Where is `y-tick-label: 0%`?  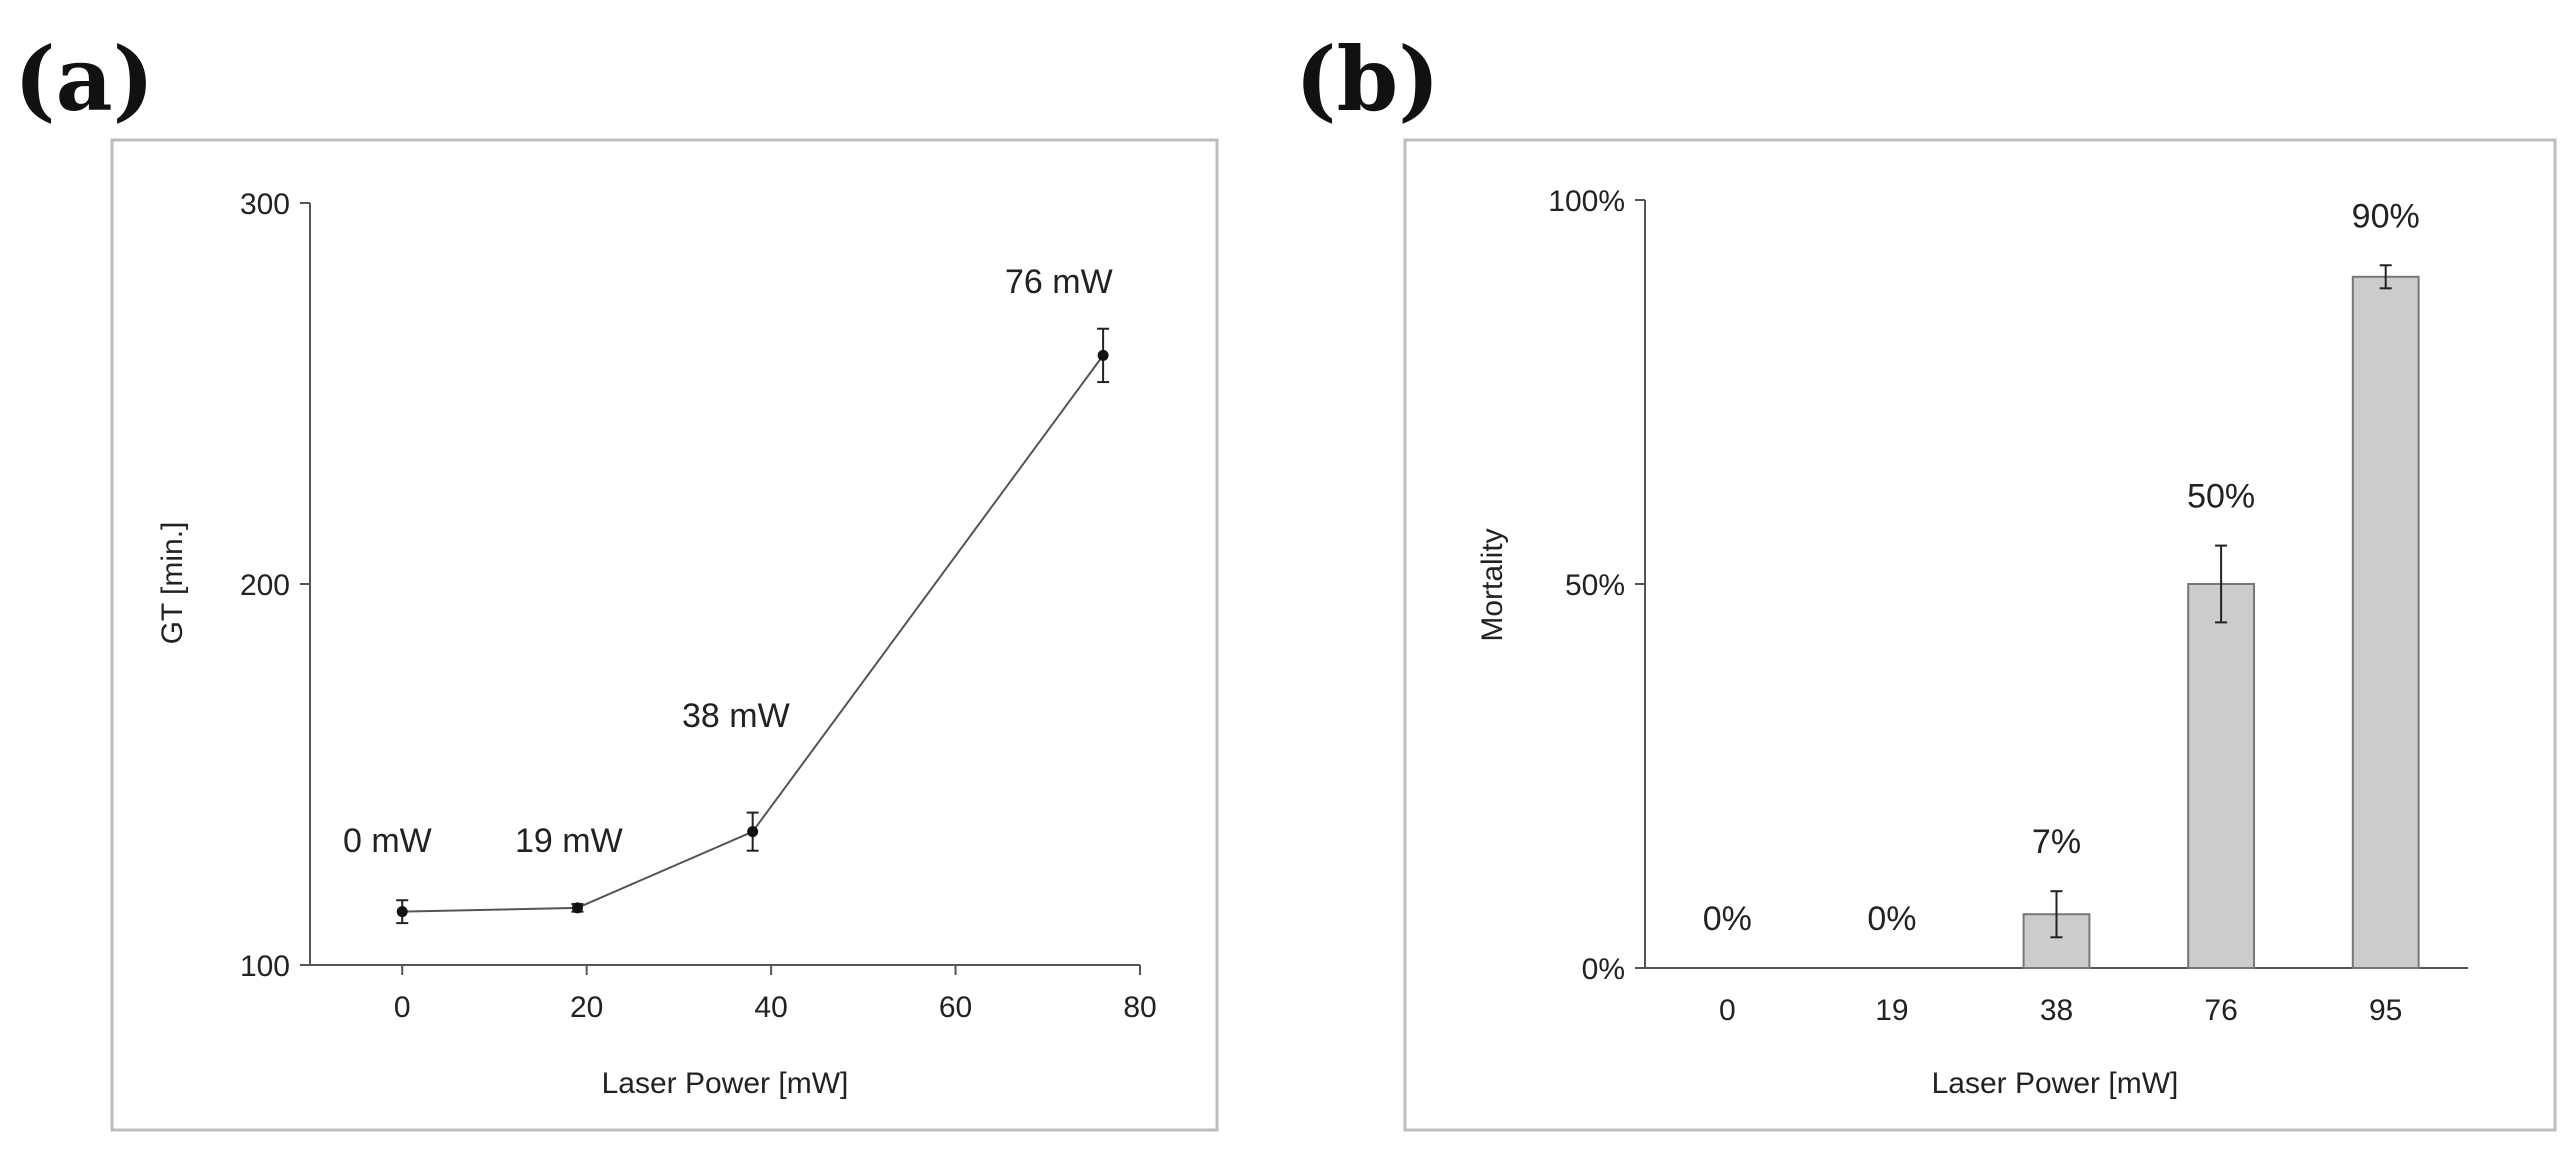
y-tick-label: 0% is located at coordinates (1603, 969).